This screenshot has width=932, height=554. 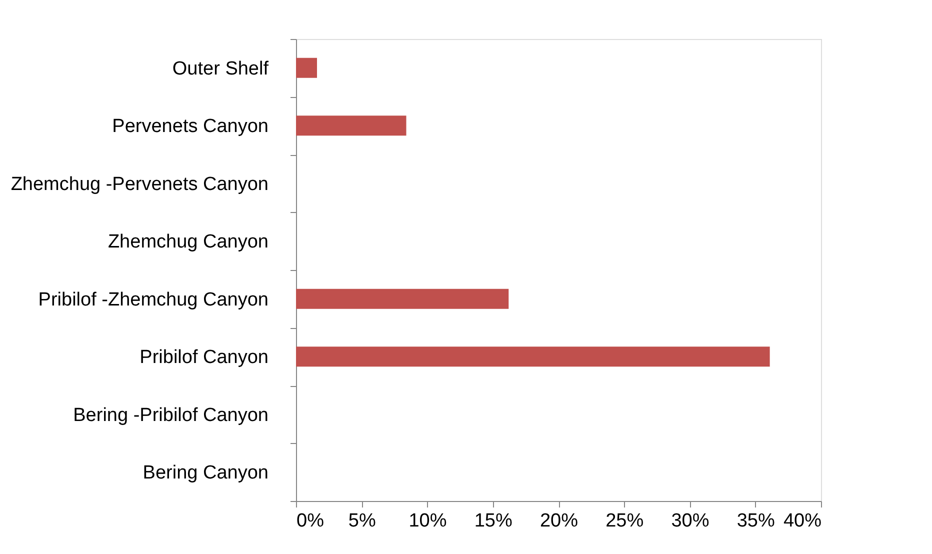 I want to click on x-tick-label: 5%, so click(x=362, y=521).